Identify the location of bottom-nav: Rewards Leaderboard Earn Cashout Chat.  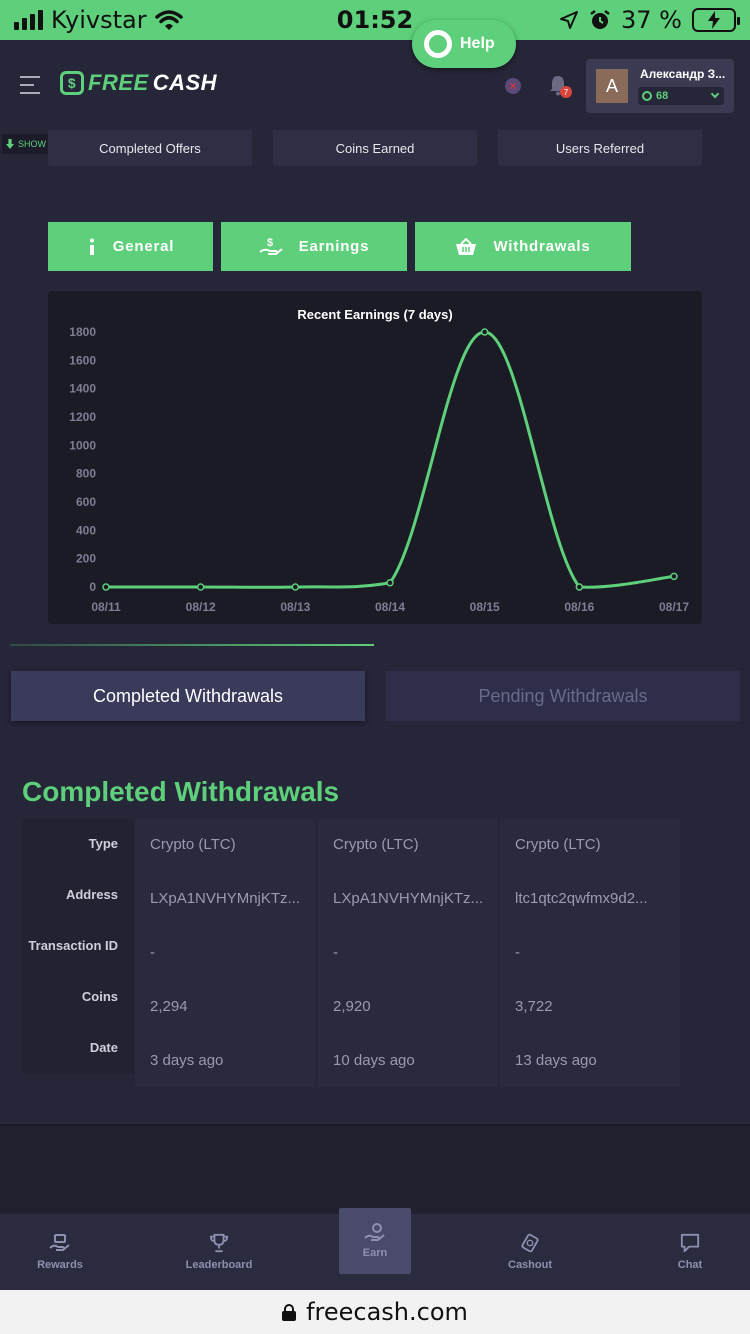
(375, 1249).